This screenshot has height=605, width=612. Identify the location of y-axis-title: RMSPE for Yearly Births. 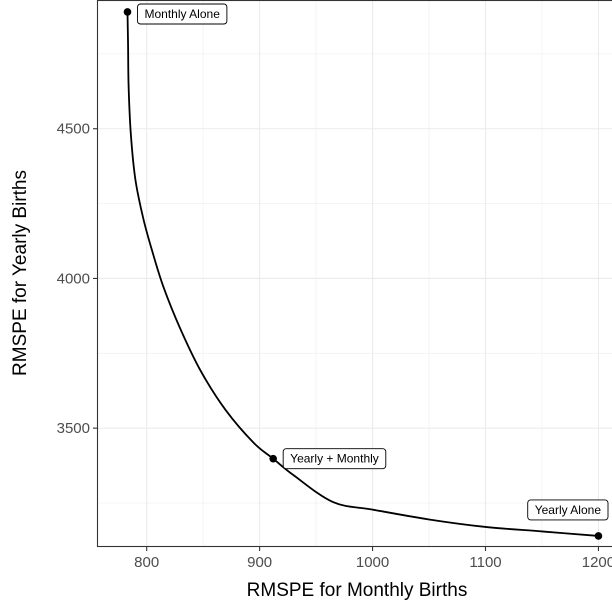
(20, 273).